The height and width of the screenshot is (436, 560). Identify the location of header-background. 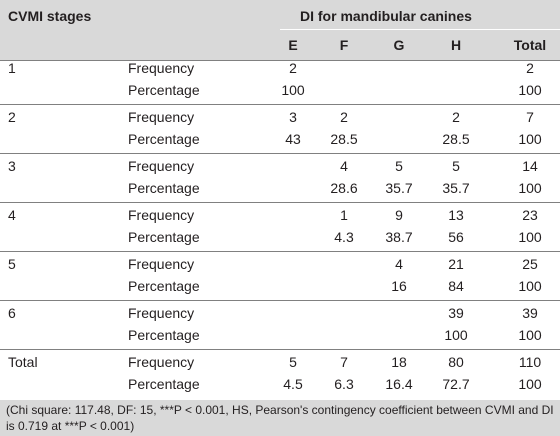
(280, 30).